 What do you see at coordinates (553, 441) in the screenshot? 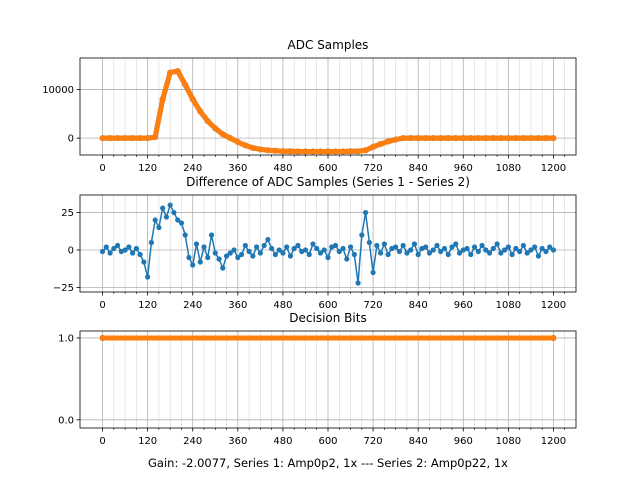
I see `x-tick-label: 1200` at bounding box center [553, 441].